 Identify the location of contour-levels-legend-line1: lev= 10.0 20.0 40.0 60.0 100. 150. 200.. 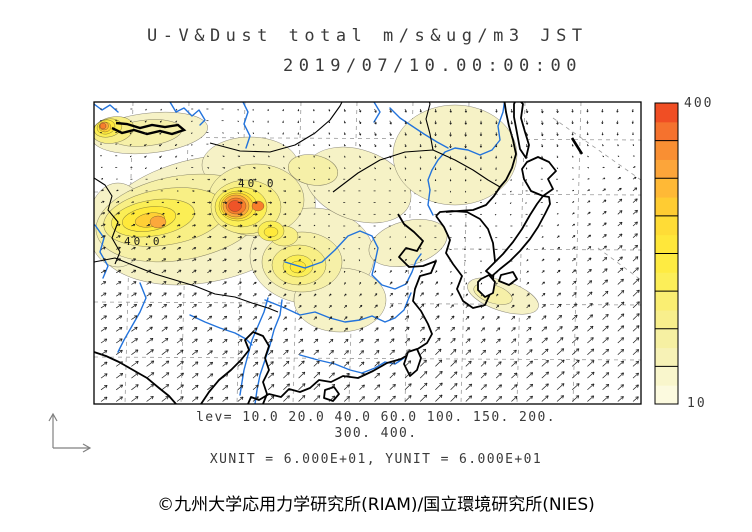
(376, 417).